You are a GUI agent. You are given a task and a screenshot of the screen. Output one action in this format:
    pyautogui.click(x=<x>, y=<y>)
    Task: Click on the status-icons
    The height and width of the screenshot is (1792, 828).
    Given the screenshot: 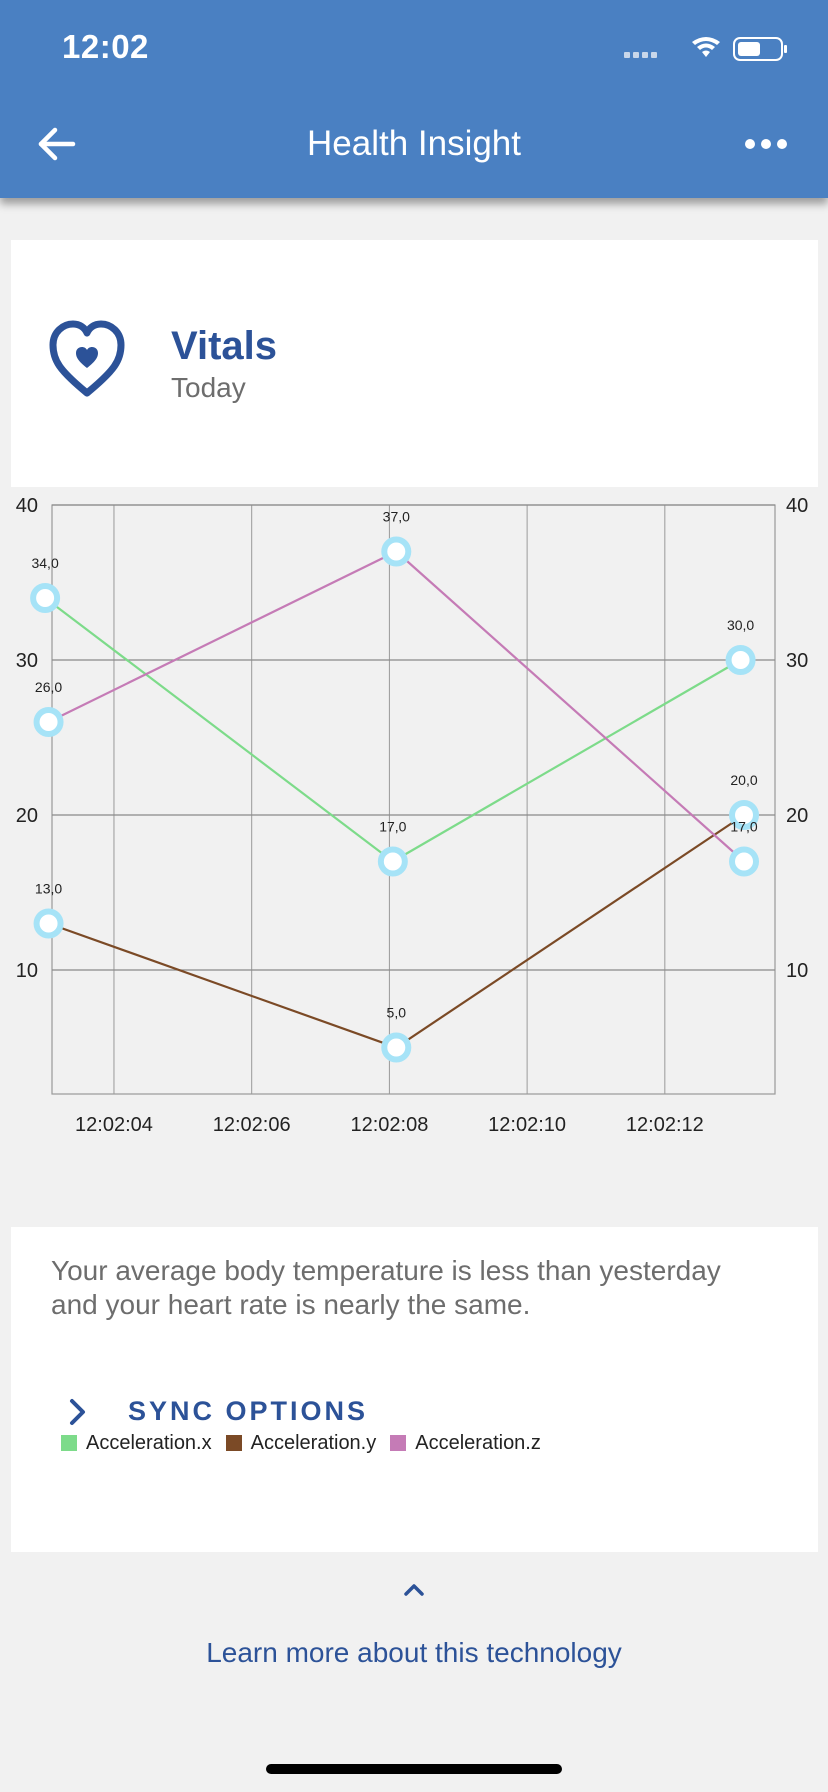 What is the action you would take?
    pyautogui.click(x=705, y=49)
    